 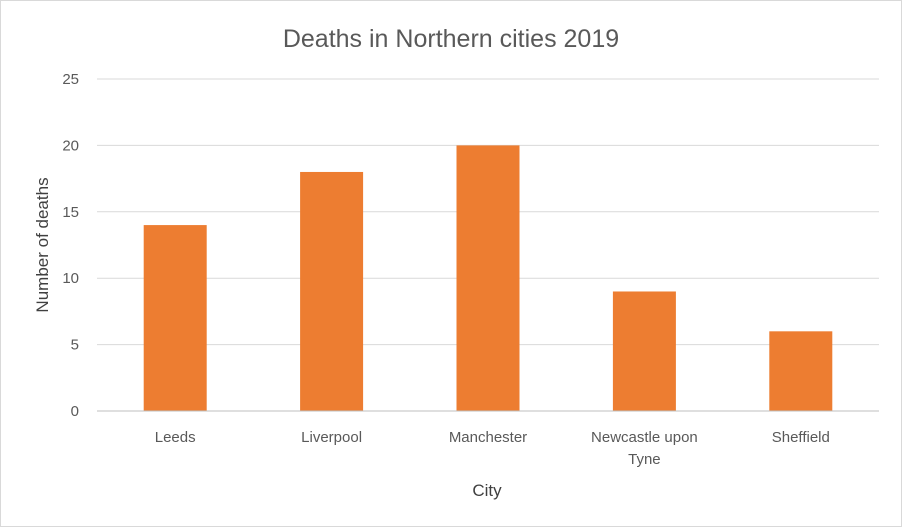 I want to click on bar-liverpool, so click(x=332, y=291).